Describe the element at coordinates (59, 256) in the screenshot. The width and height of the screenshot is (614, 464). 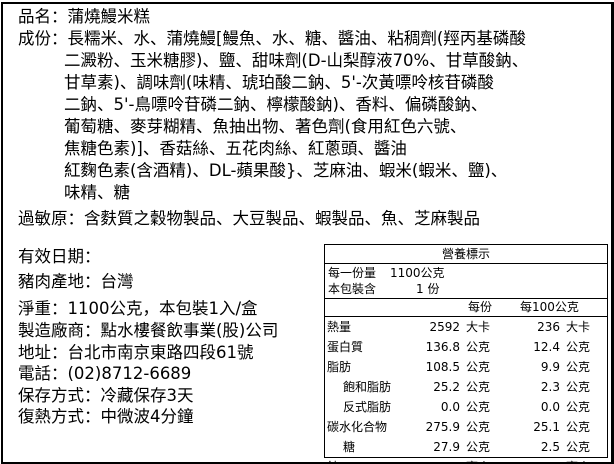
I see `info-line: 有效日期：` at that location.